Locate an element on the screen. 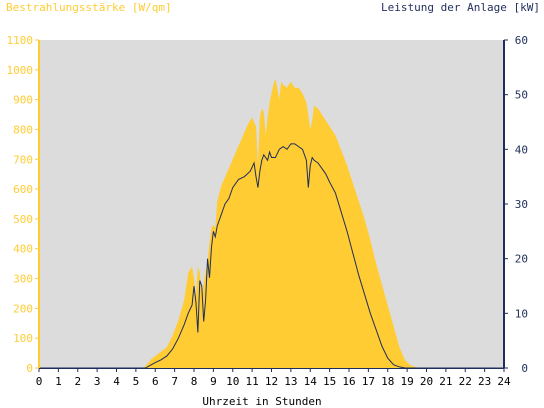 Image resolution: width=544 pixels, height=408 pixels. x-tick-label: 9 is located at coordinates (213, 381).